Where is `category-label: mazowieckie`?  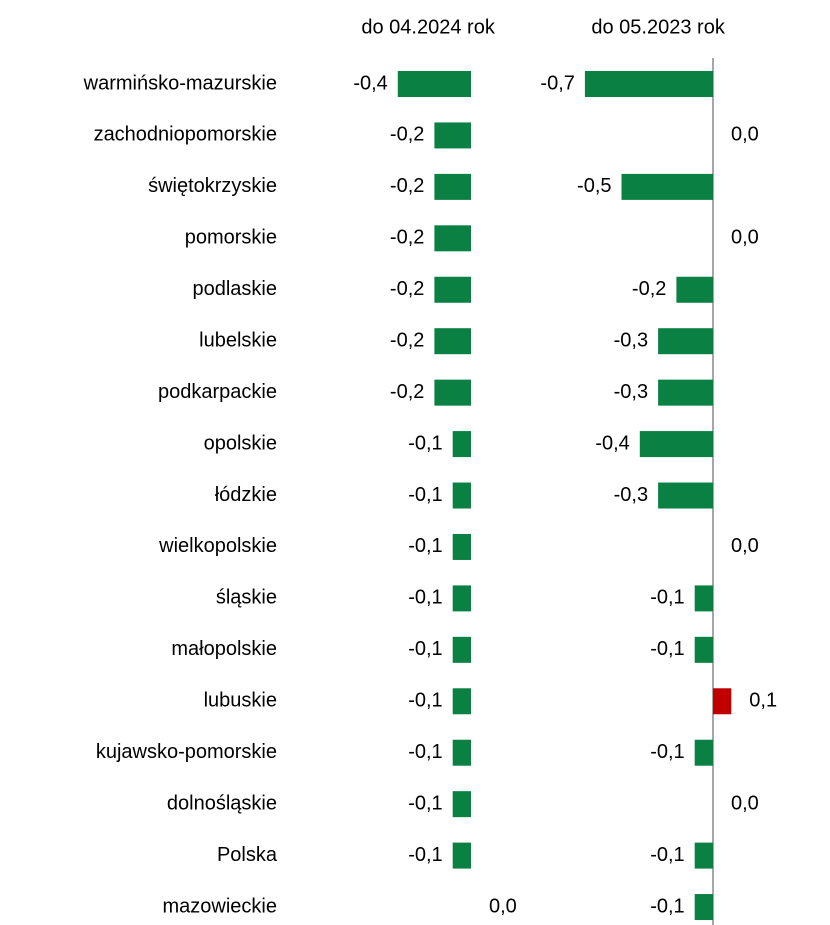 category-label: mazowieckie is located at coordinates (220, 906).